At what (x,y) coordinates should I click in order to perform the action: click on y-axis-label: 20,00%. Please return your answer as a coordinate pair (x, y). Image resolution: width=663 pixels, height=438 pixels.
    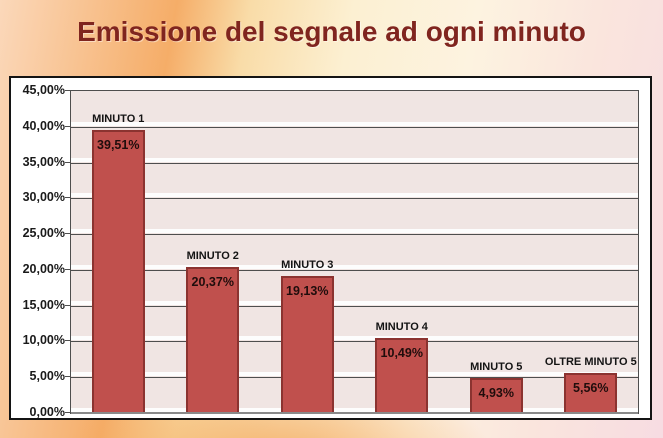
    Looking at the image, I should click on (43, 268).